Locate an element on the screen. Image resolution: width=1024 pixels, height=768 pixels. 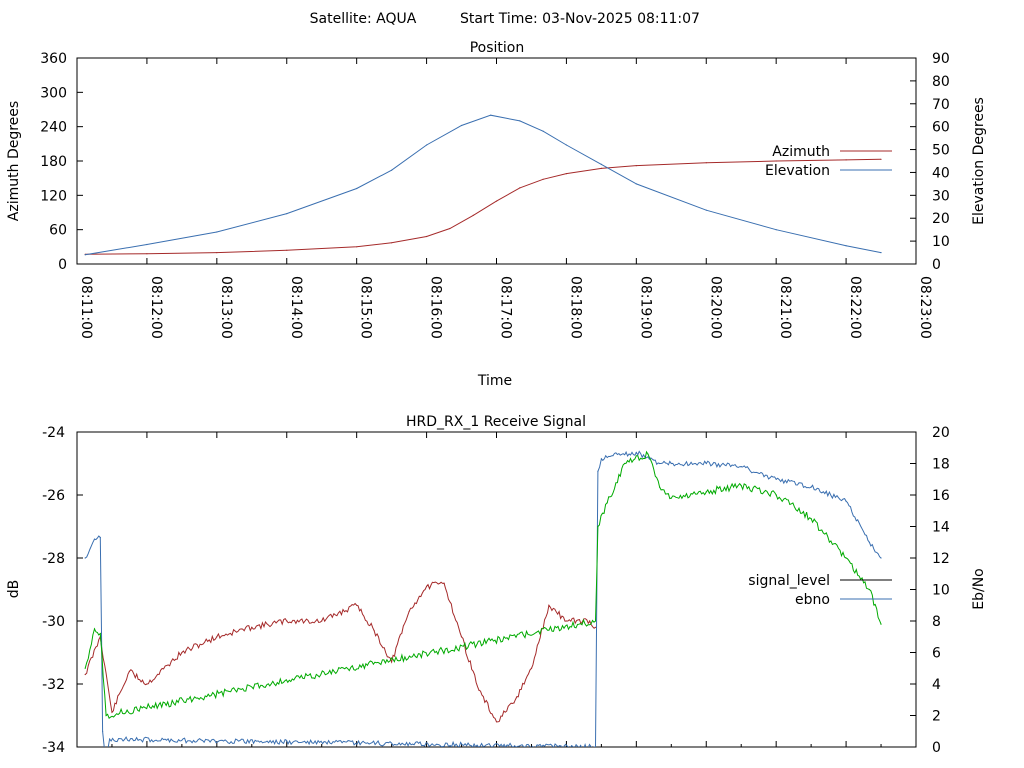
x-tick-label: 08:21:00 is located at coordinates (785, 307).